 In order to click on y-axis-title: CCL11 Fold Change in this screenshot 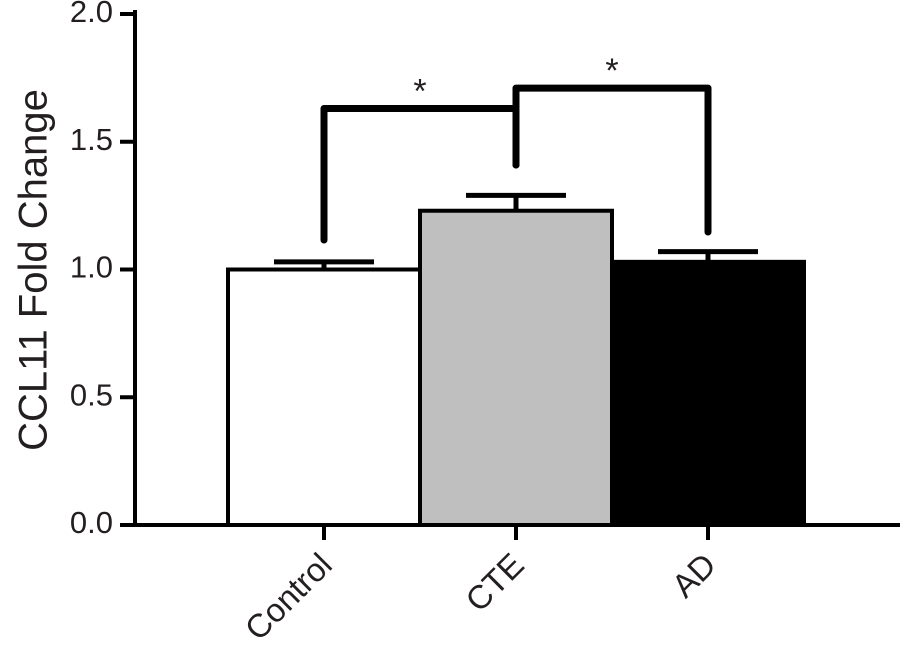, I will do `click(34, 270)`.